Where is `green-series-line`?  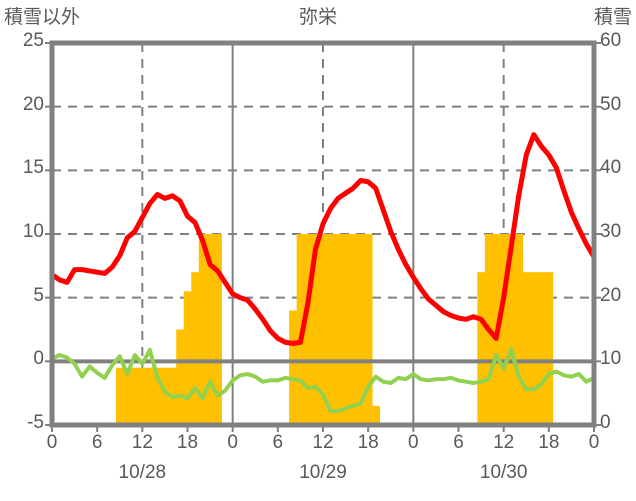 green-series-line is located at coordinates (323, 379).